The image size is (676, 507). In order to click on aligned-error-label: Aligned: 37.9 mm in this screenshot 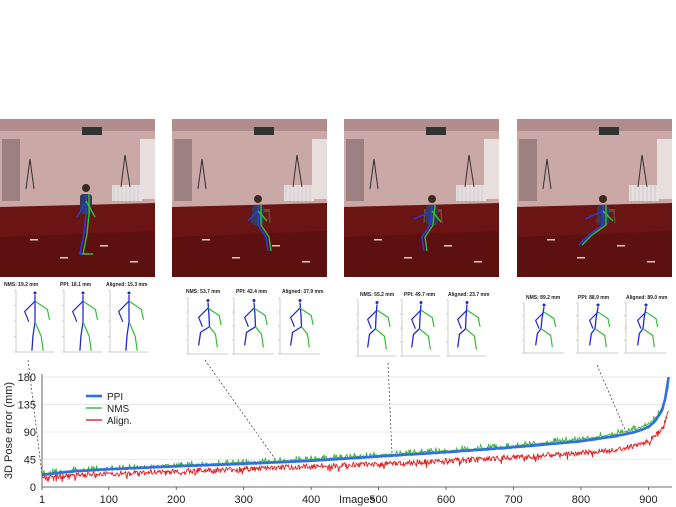, I will do `click(303, 292)`.